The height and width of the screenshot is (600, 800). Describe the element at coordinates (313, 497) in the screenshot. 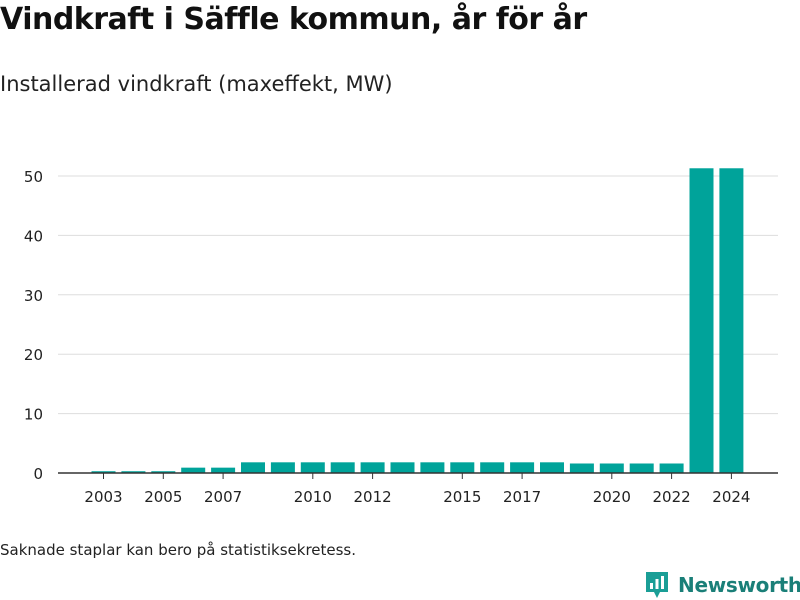

I see `x-tick-label: 2010` at that location.